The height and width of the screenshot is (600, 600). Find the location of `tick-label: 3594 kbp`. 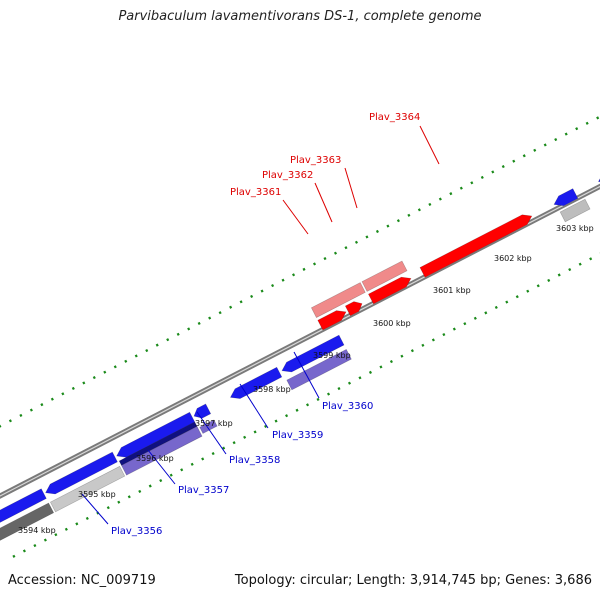

tick-label: 3594 kbp is located at coordinates (37, 530).